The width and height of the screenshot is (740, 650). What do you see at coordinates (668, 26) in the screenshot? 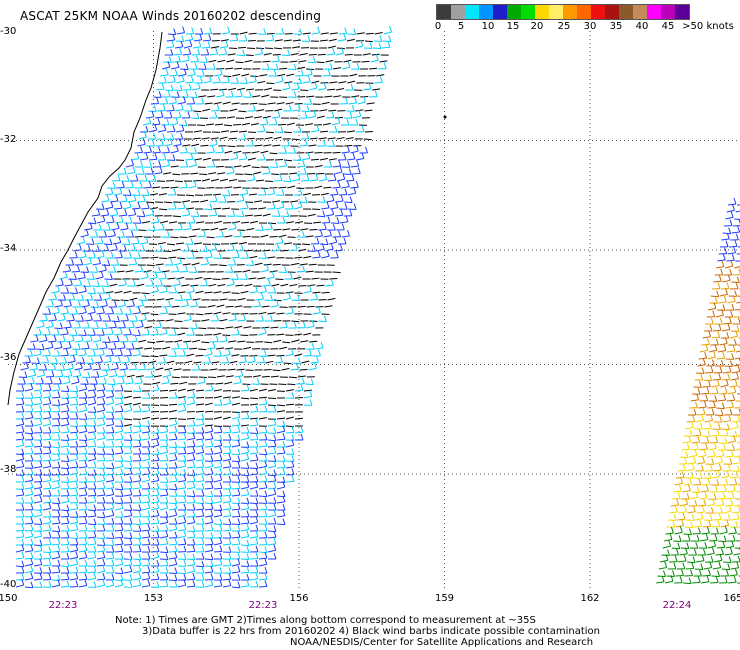
I see `legend-label: 45` at bounding box center [668, 26].